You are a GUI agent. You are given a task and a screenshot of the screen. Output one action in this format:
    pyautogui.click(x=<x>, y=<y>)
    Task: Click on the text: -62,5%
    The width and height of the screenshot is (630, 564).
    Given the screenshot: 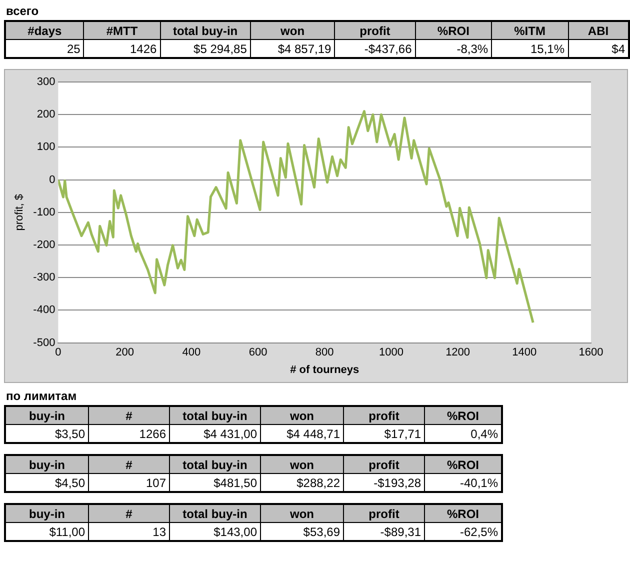 What is the action you would take?
    pyautogui.click(x=463, y=531)
    